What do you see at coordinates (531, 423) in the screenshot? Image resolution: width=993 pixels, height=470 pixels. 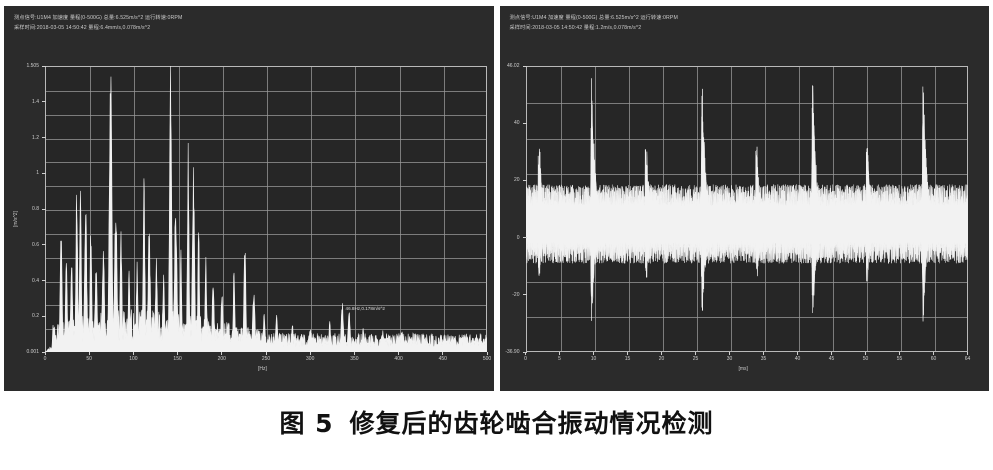 I see `figure-caption-text: 修复后的齿轮啮合振动情况检测` at bounding box center [531, 423].